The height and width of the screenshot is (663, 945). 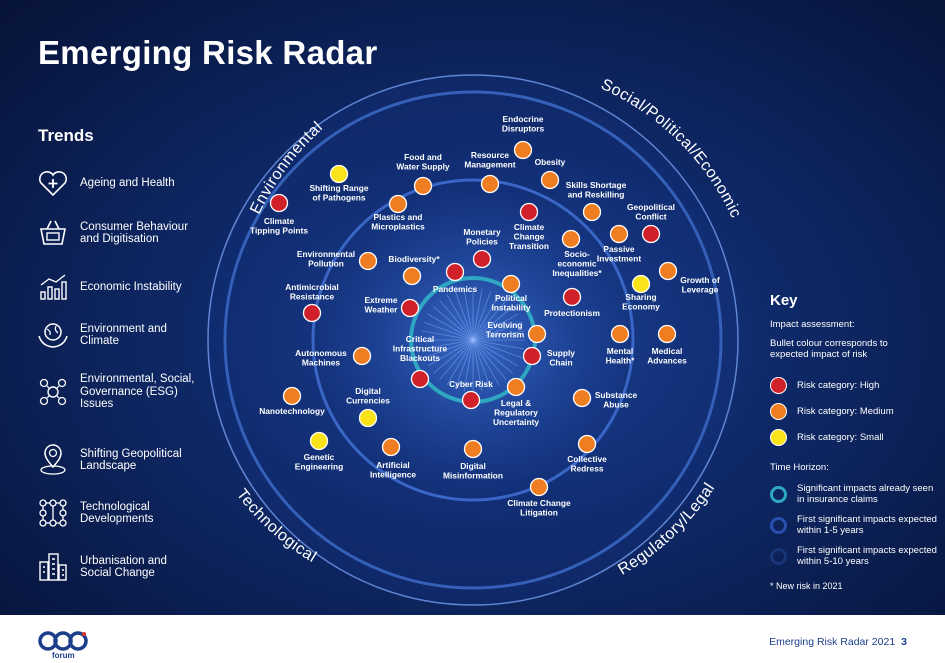 What do you see at coordinates (806, 586) in the screenshot?
I see `new-risk-note: * New risk in 2021` at bounding box center [806, 586].